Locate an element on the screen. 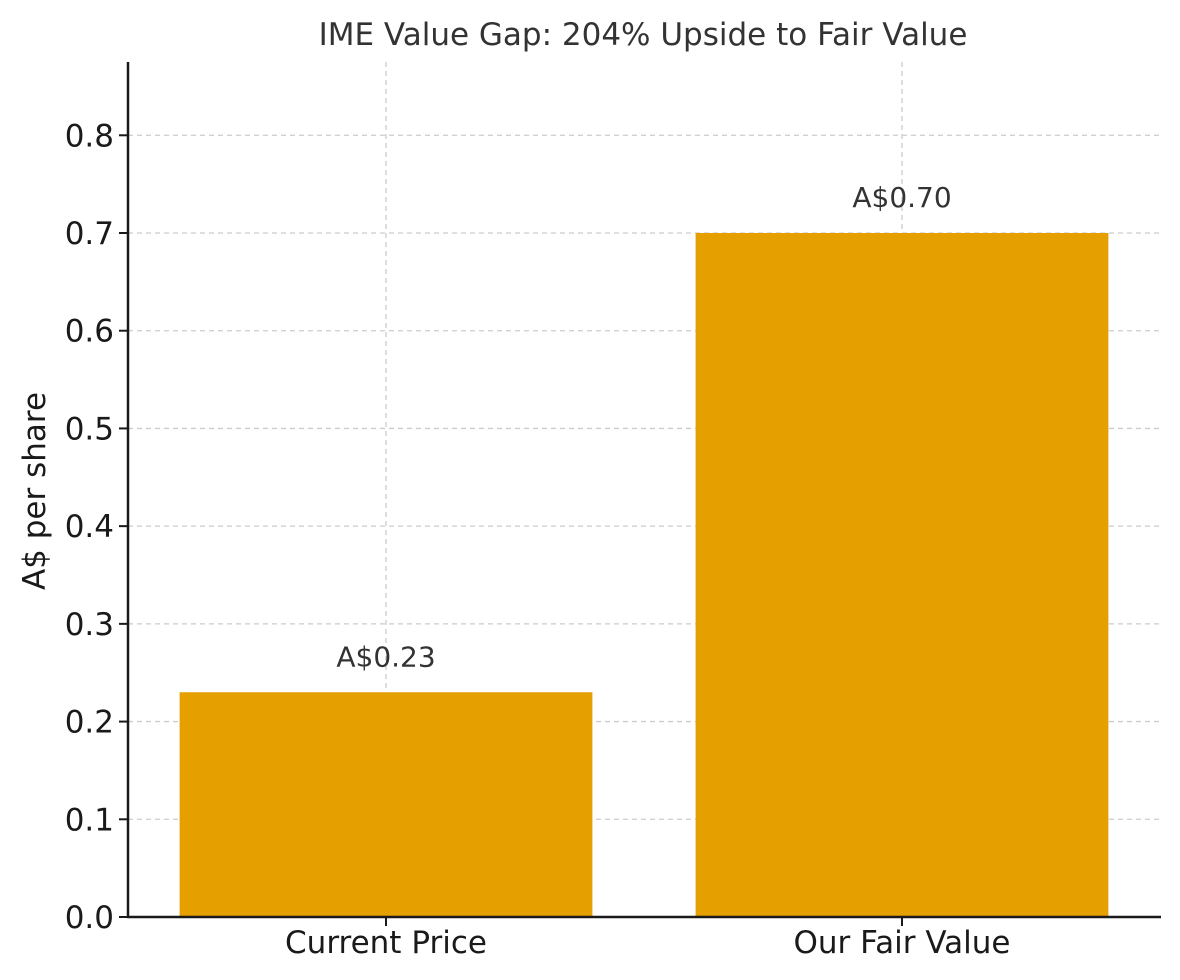 The width and height of the screenshot is (1180, 980). y-tick-label: 0.5 is located at coordinates (89, 429).